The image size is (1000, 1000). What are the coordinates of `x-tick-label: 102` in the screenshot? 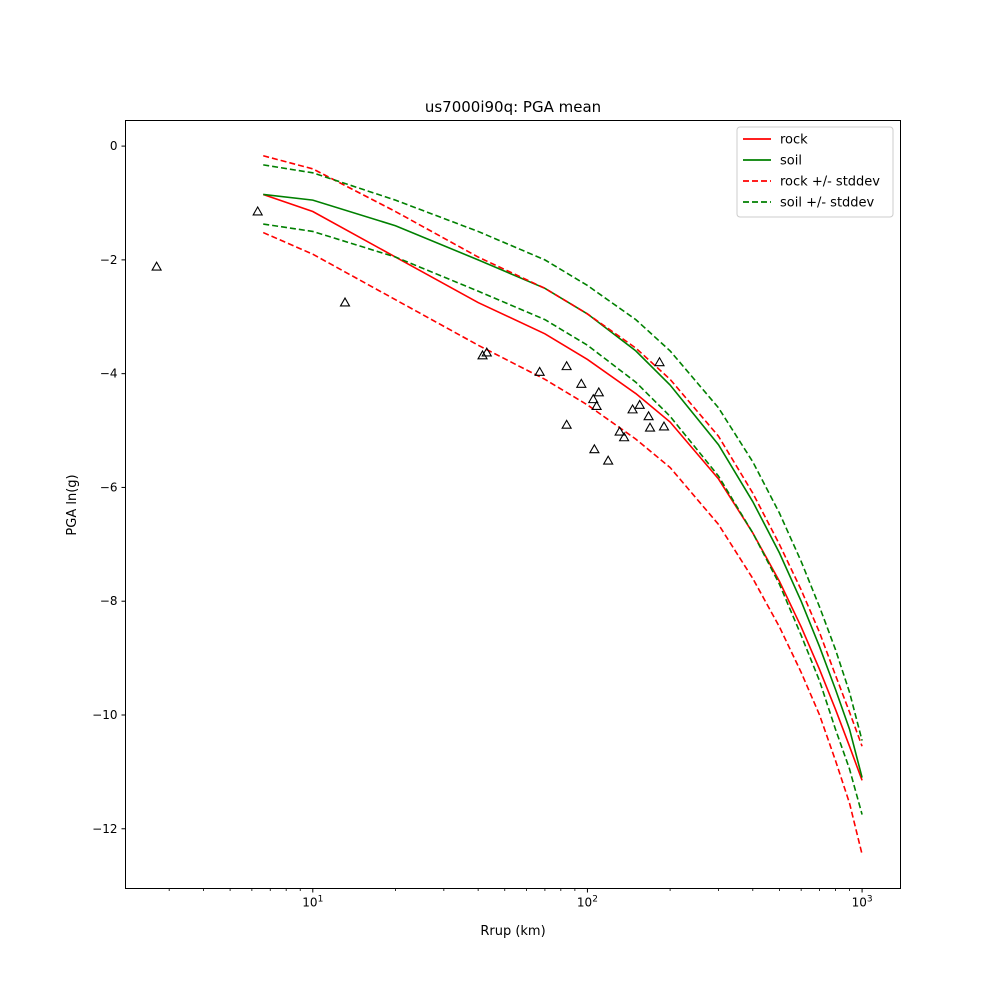 It's located at (587, 902).